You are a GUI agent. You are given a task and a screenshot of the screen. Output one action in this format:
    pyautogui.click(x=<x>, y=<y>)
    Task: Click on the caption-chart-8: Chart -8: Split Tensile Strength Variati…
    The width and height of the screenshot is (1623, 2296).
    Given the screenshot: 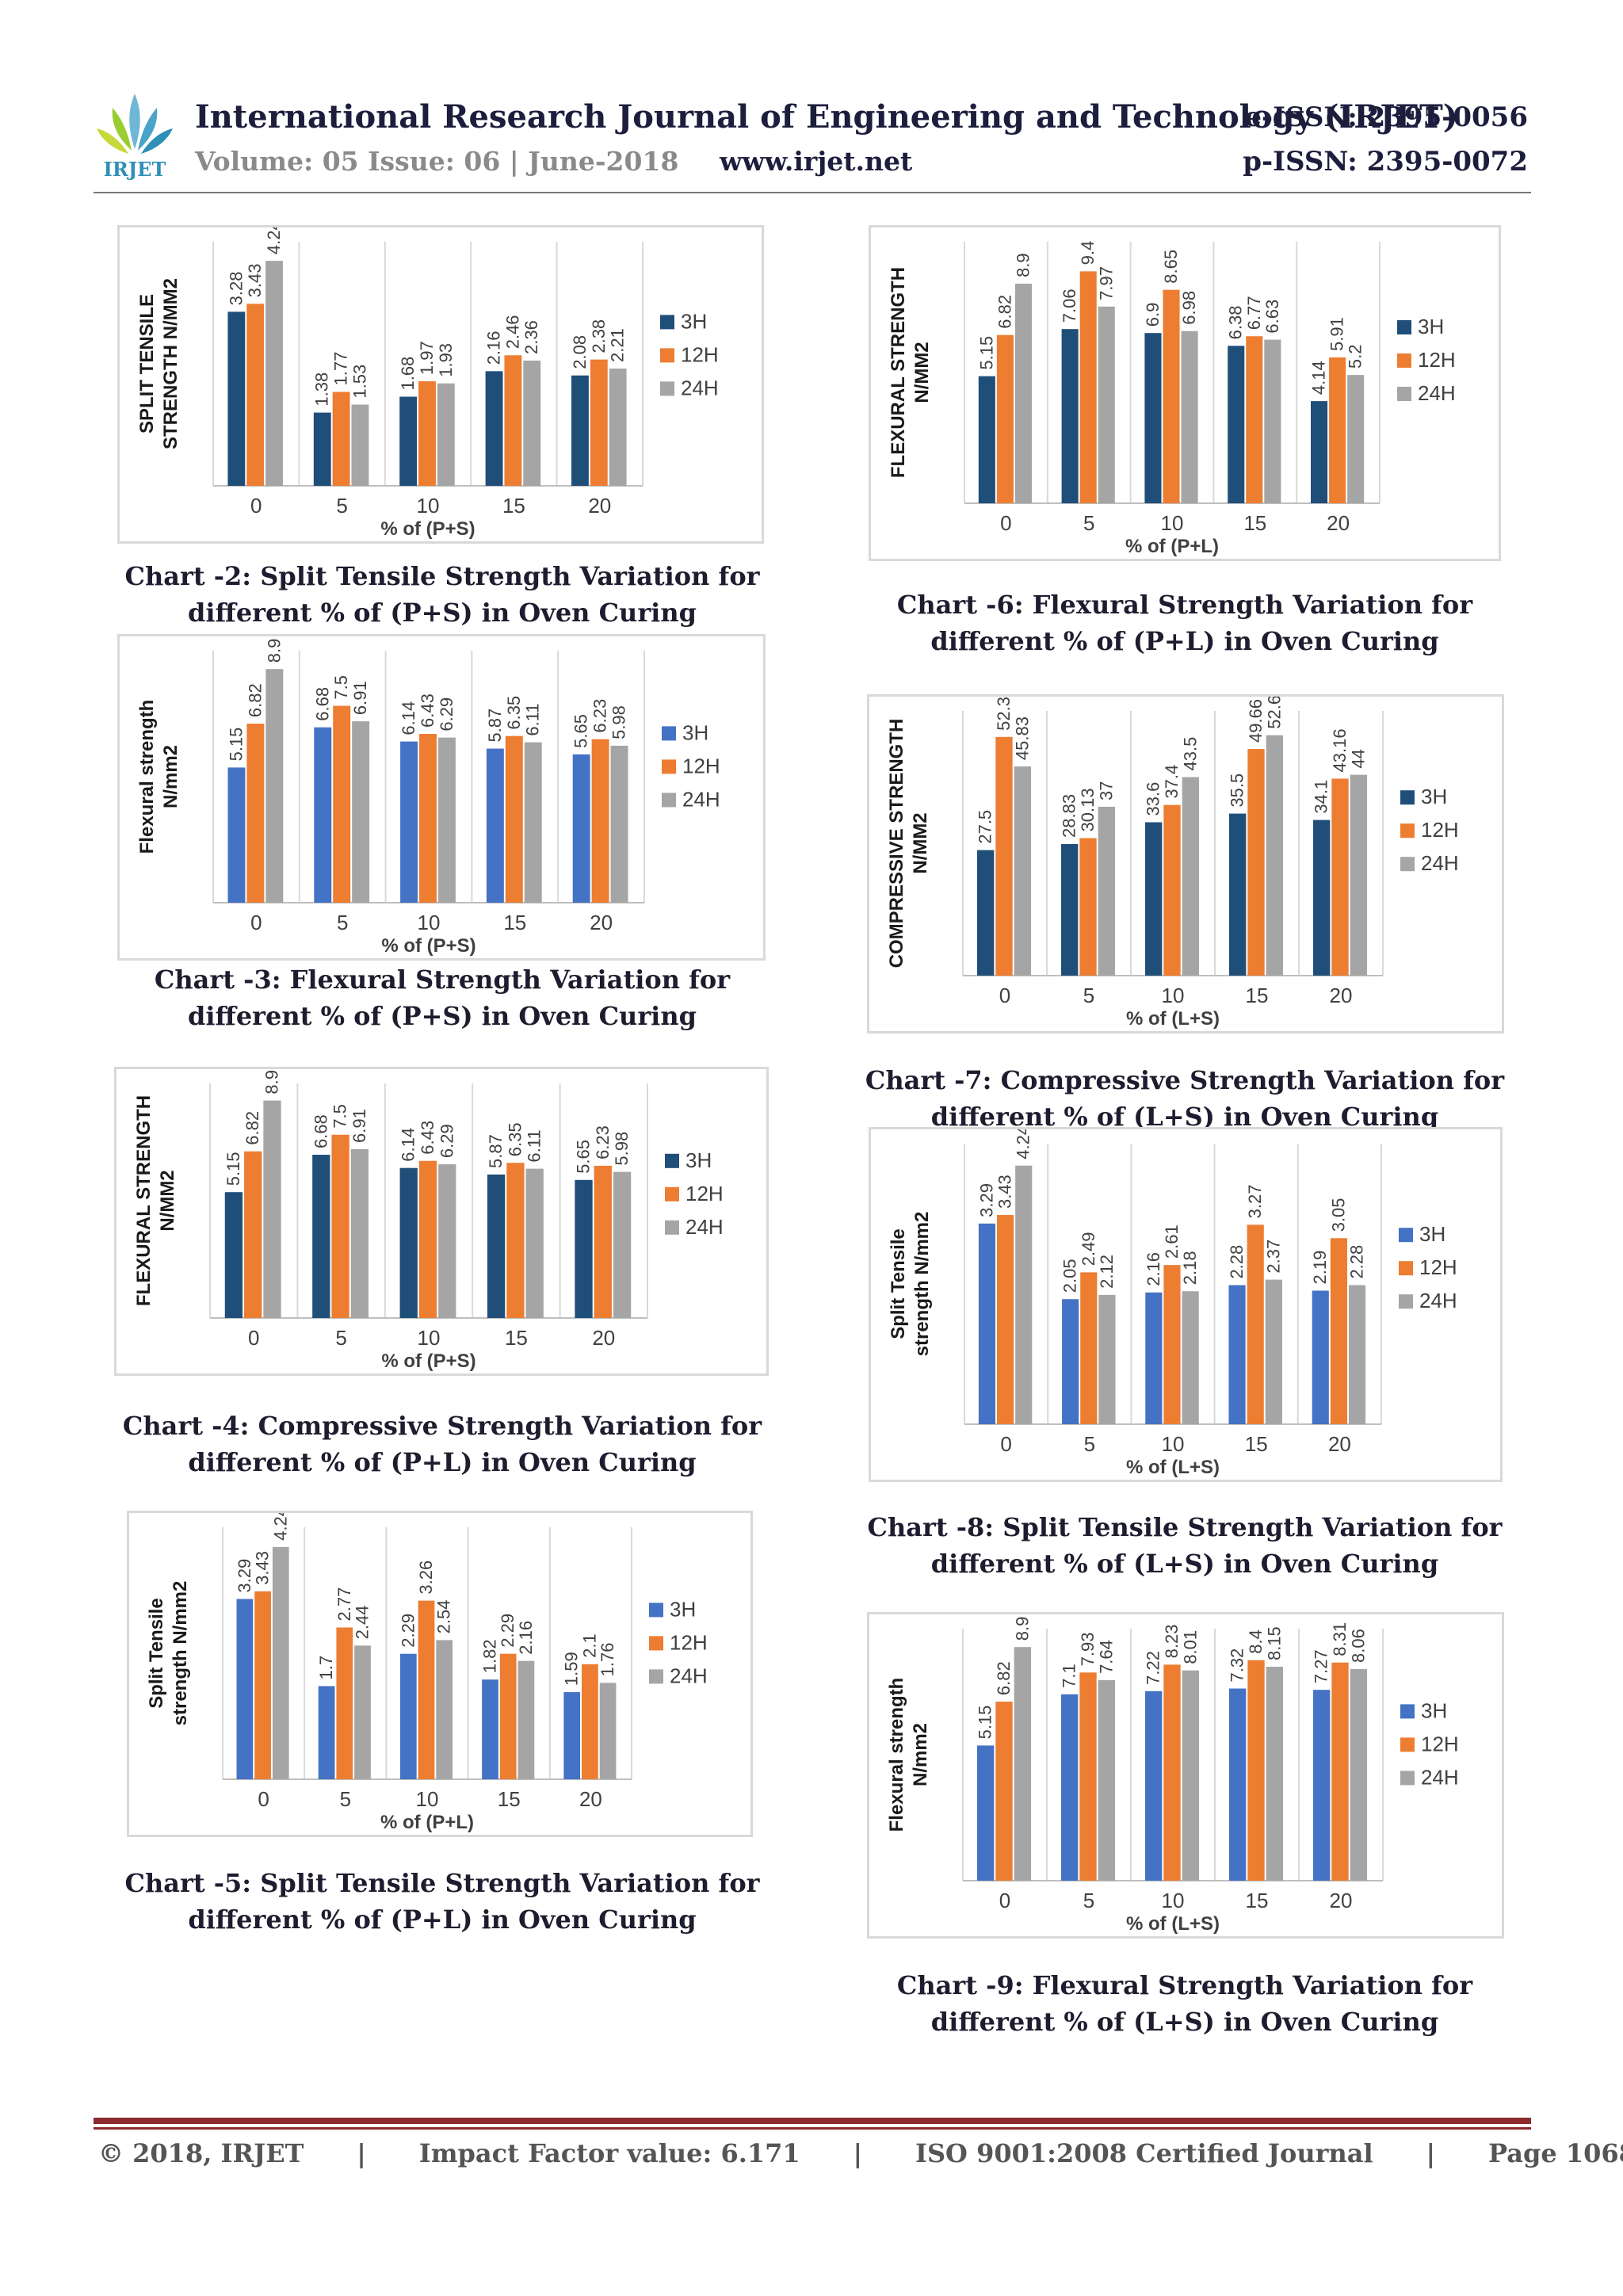 What is the action you would take?
    pyautogui.click(x=1185, y=1545)
    